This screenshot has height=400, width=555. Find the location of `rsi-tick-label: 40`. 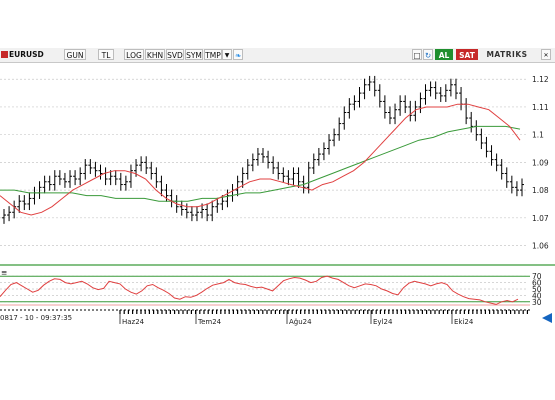

rsi-tick-label: 40 is located at coordinates (537, 295).